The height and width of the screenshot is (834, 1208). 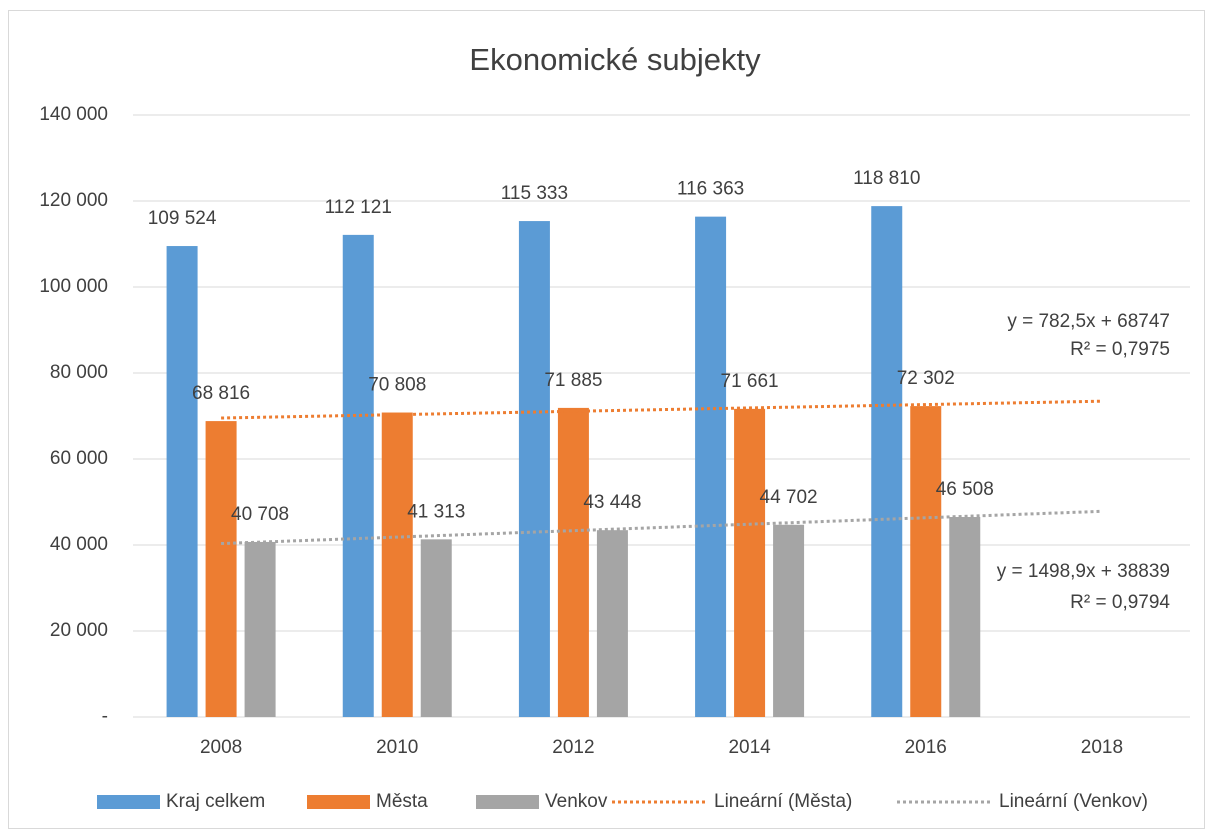 What do you see at coordinates (926, 747) in the screenshot?
I see `x-tick-label: 2016` at bounding box center [926, 747].